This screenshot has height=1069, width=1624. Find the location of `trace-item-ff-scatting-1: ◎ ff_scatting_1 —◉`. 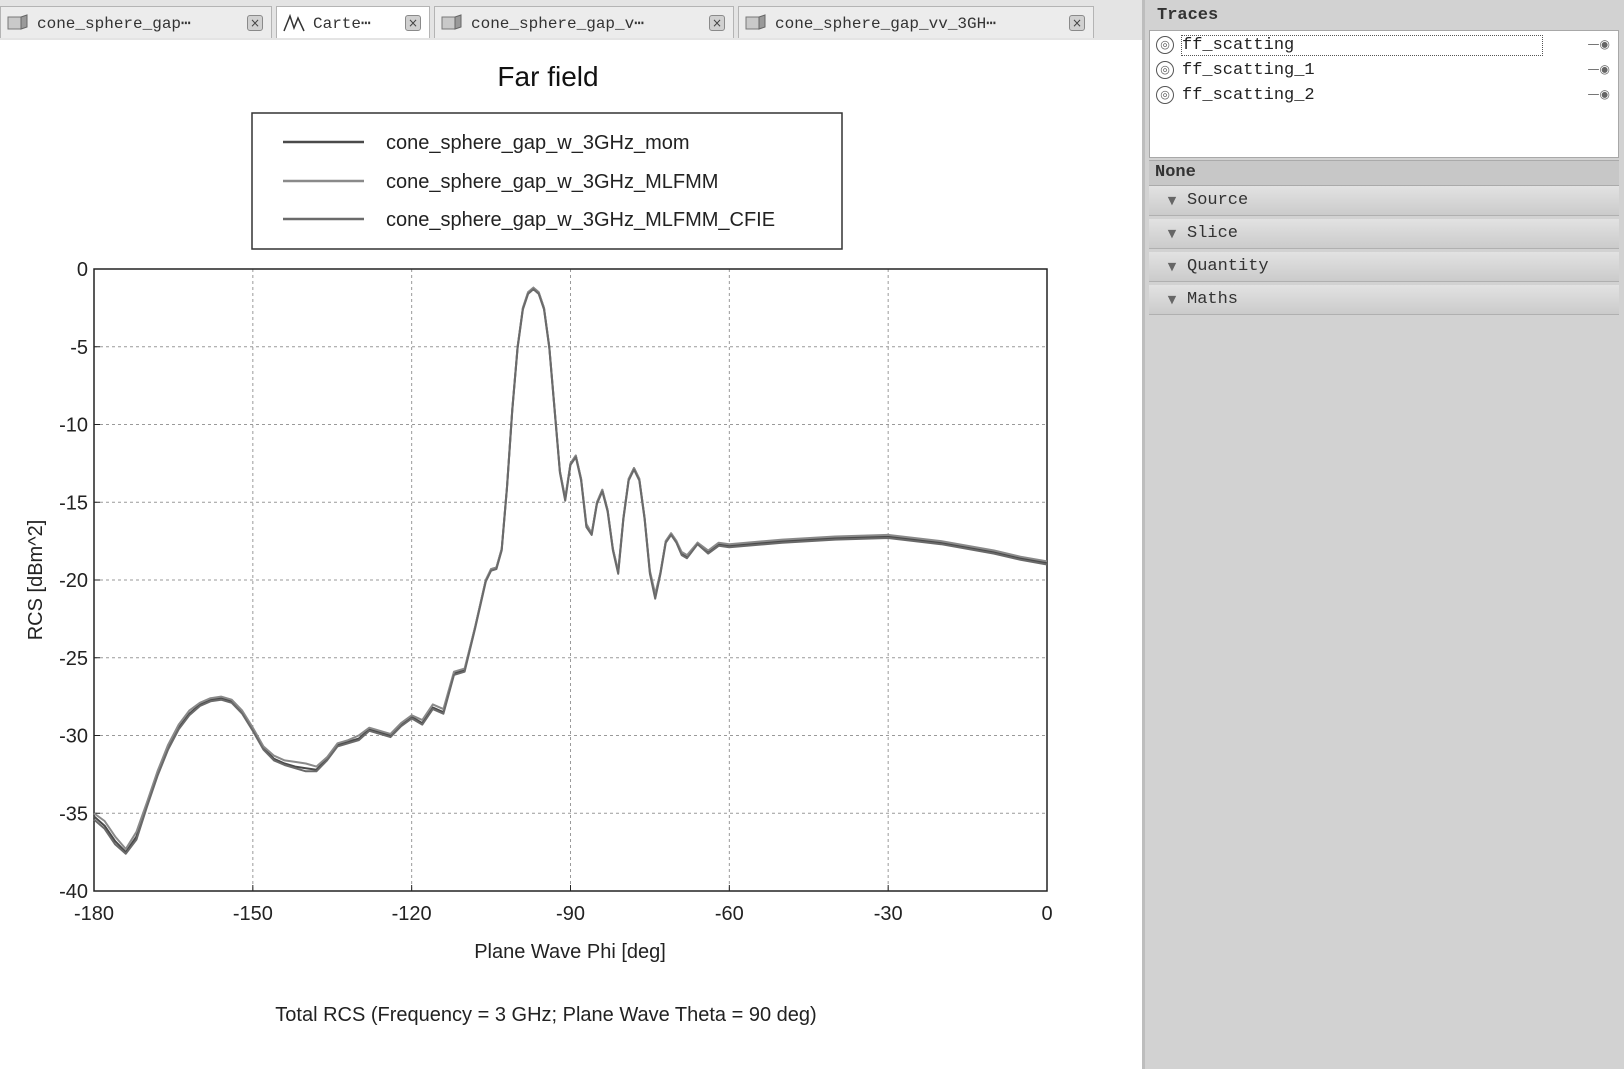

trace-item-ff-scatting-1: ◎ ff_scatting_1 —◉ is located at coordinates (1384, 70).